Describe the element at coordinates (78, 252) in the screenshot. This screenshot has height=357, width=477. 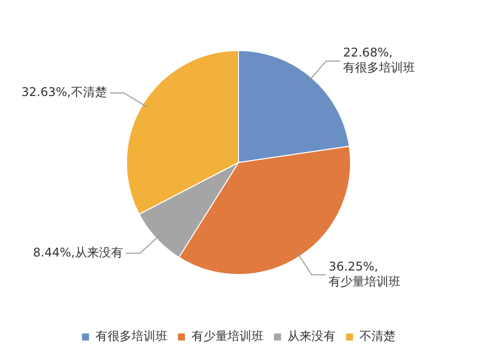
I see `data-label: 8.44%,从来没有` at that location.